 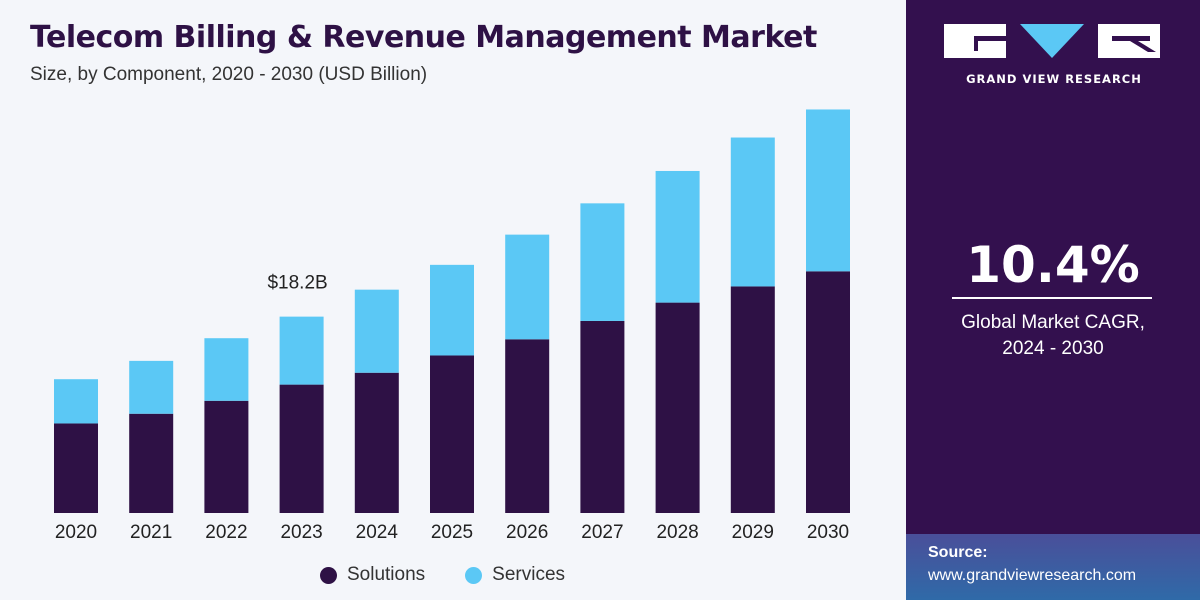 What do you see at coordinates (151, 387) in the screenshot?
I see `bar-services-2021` at bounding box center [151, 387].